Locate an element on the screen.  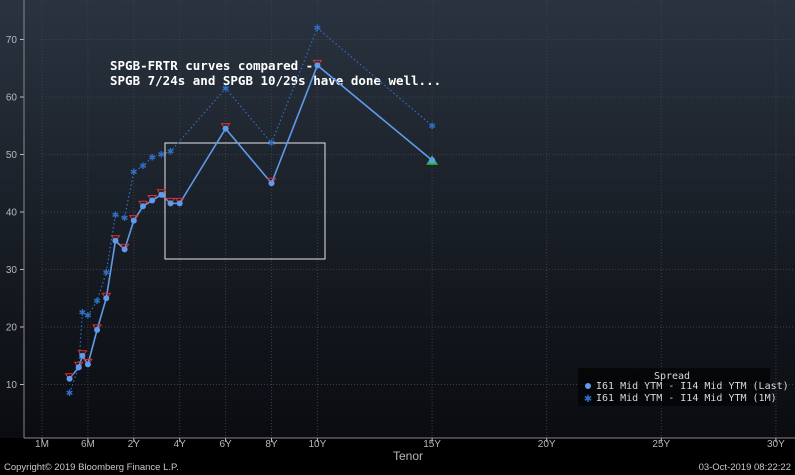
copyright-text: Copyright© 2019 Bloomberg Finance L.P. is located at coordinates (91, 467).